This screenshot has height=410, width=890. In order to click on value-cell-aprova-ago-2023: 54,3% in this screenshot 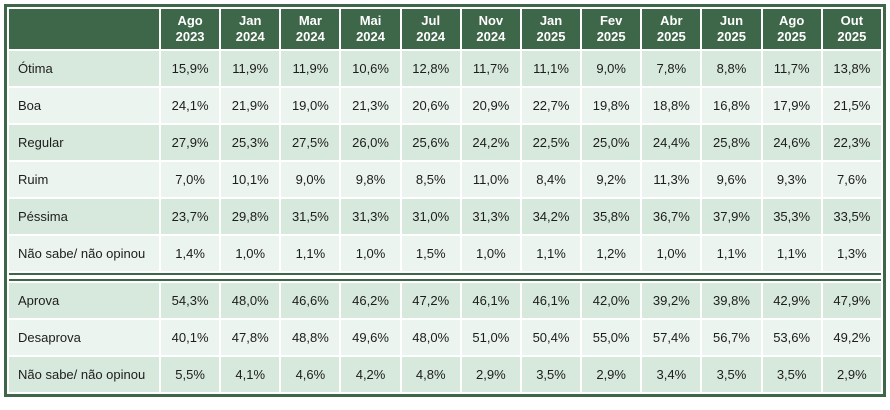, I will do `click(190, 300)`.